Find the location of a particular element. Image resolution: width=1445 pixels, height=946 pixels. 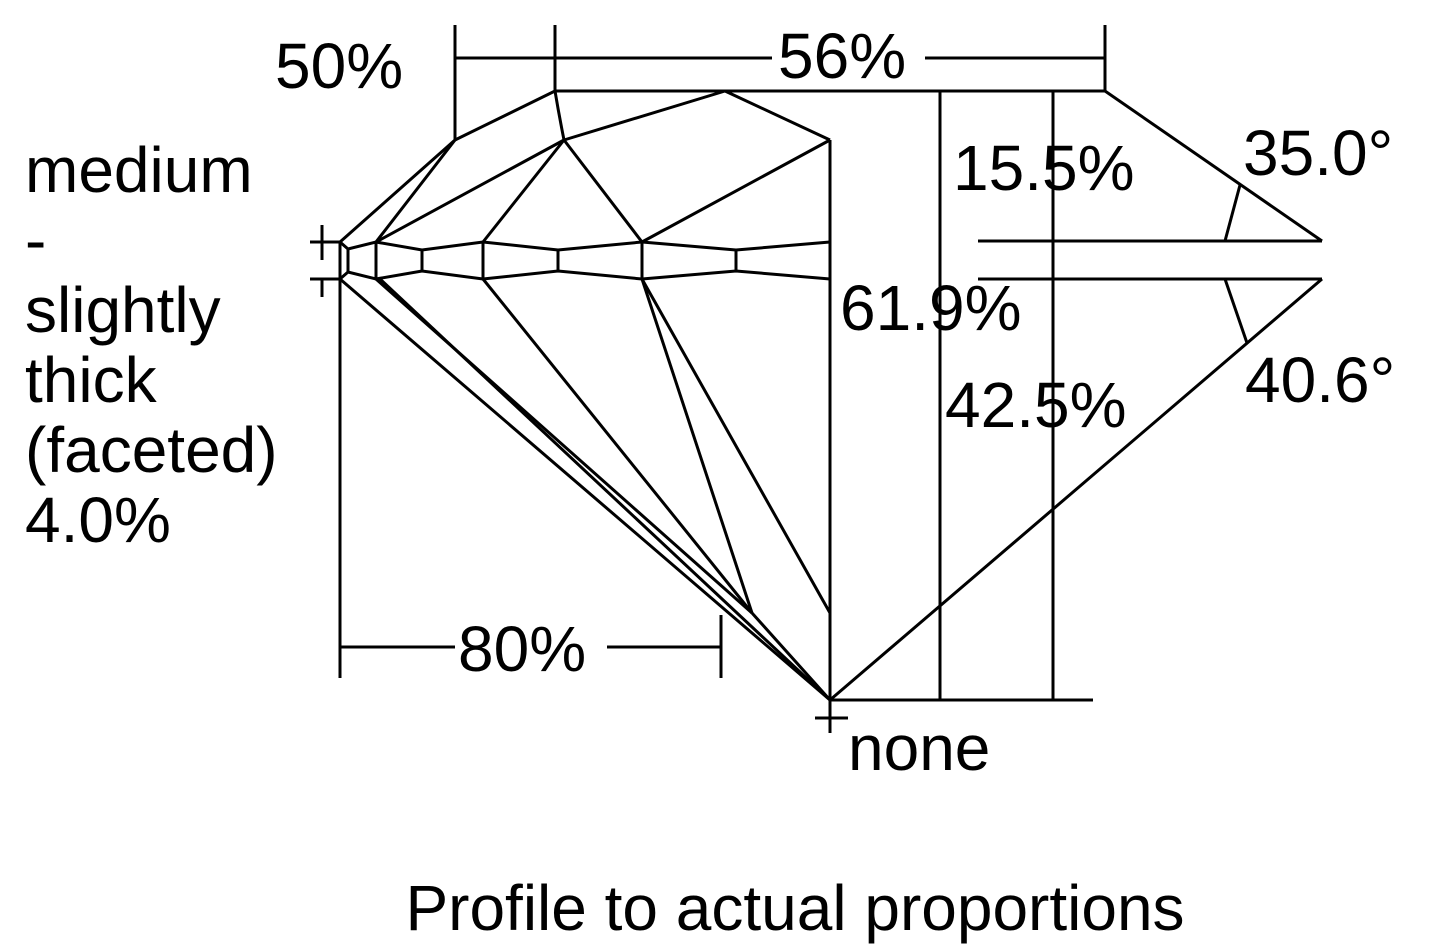

girdle-label-line: (faceted) is located at coordinates (151, 450).